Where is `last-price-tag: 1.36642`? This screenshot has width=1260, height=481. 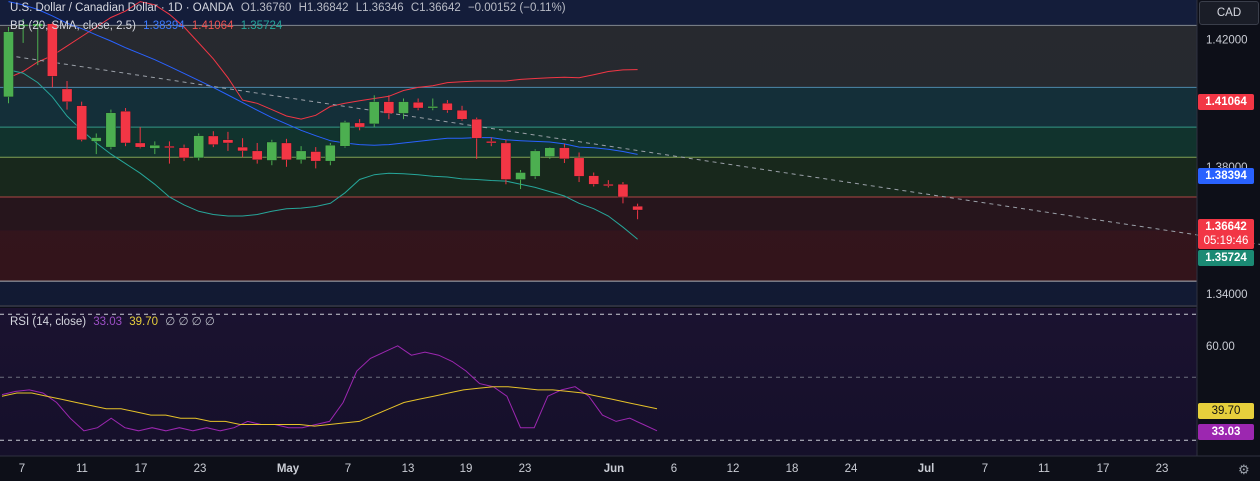
last-price-tag: 1.36642 is located at coordinates (1226, 227).